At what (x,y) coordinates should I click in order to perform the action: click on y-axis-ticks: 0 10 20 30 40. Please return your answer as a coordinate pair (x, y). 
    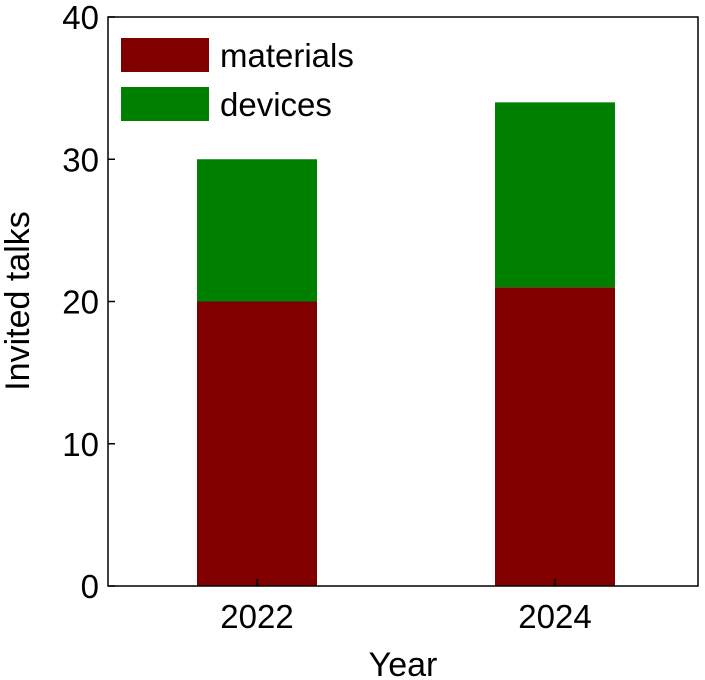
    Looking at the image, I should click on (88, 302).